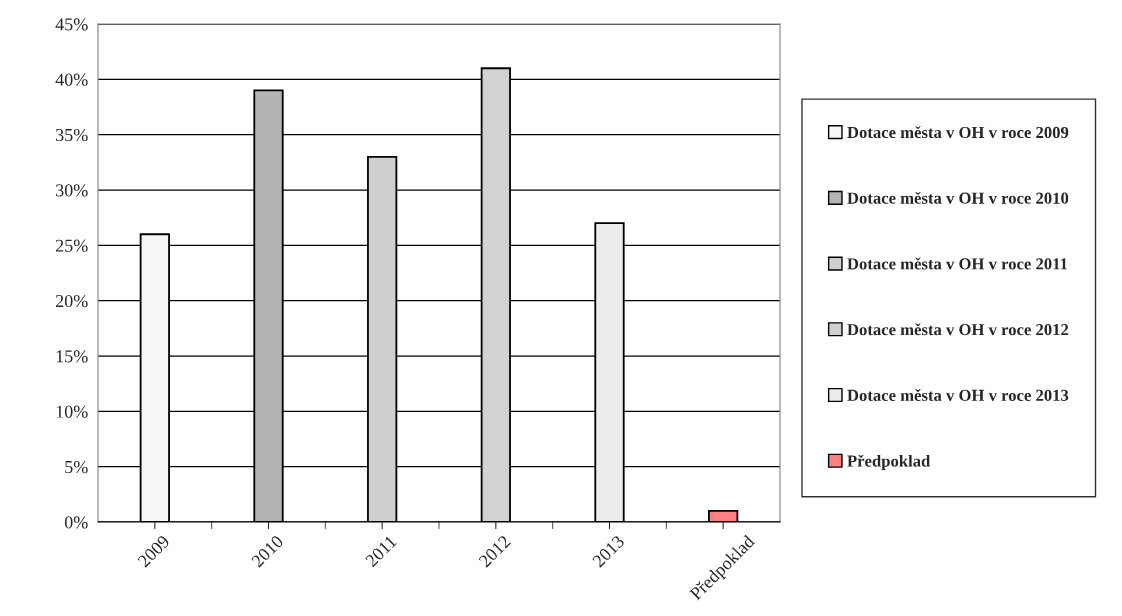  I want to click on y-tick-label: 45%, so click(71, 24).